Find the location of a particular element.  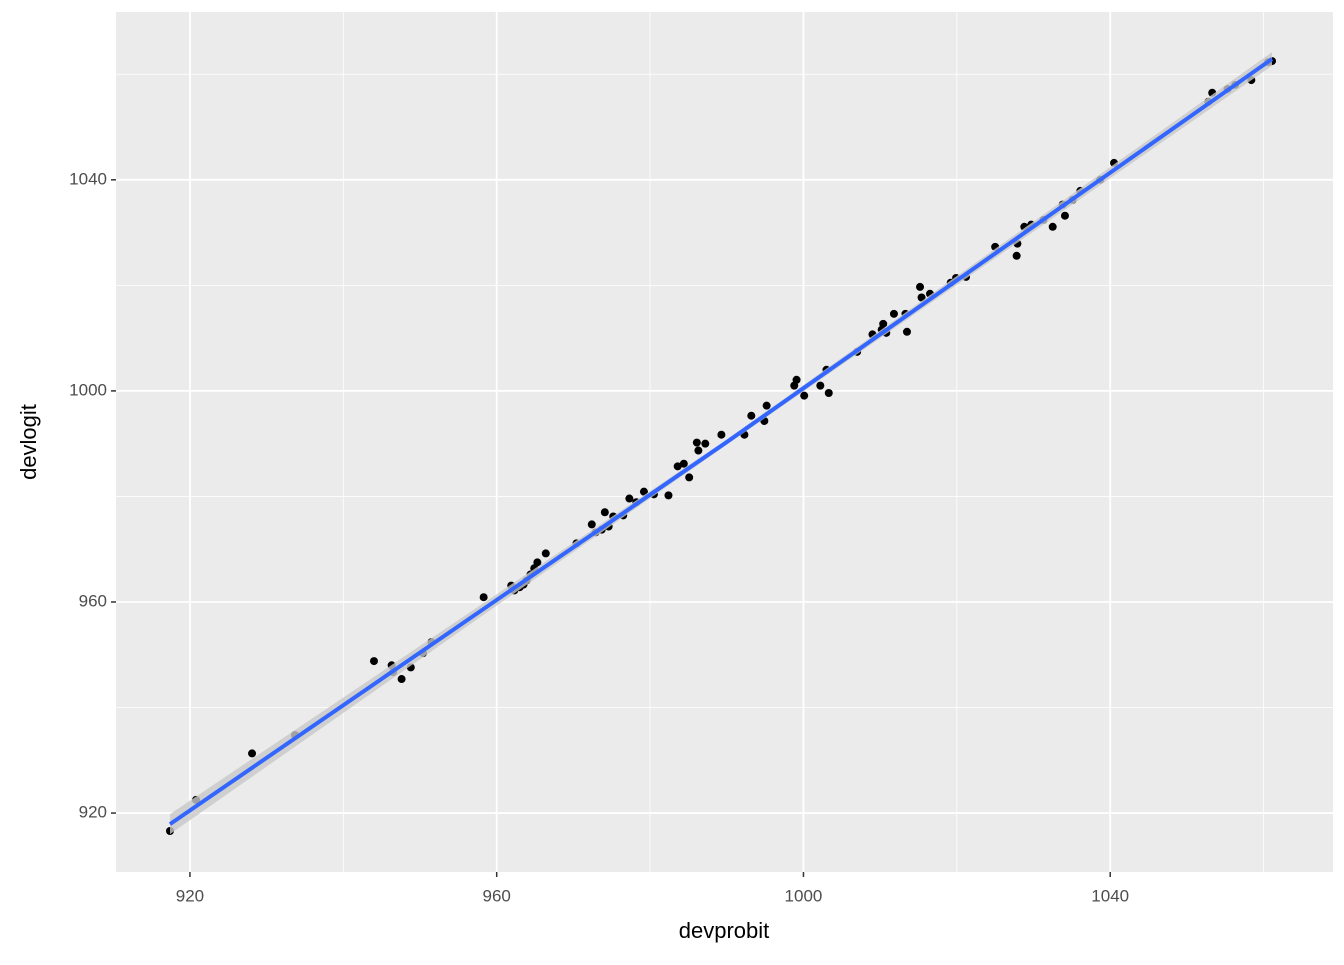

x-tick-label: 960 is located at coordinates (497, 895).